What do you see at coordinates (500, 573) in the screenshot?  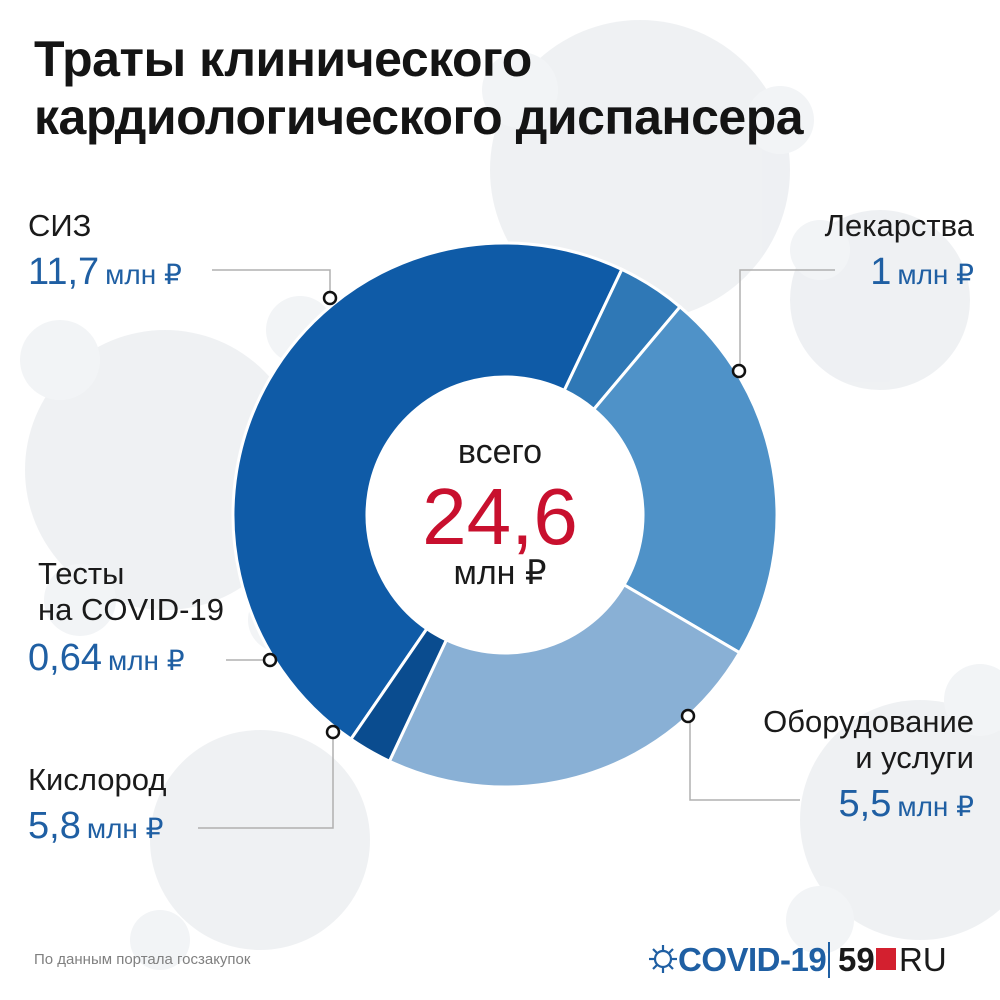 I see `center-total-unit: млн ₽` at bounding box center [500, 573].